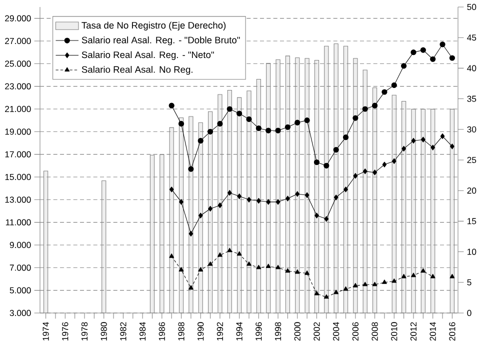 The image size is (479, 348). Describe the element at coordinates (471, 129) in the screenshot. I see `y2-tick-label: 30` at that location.